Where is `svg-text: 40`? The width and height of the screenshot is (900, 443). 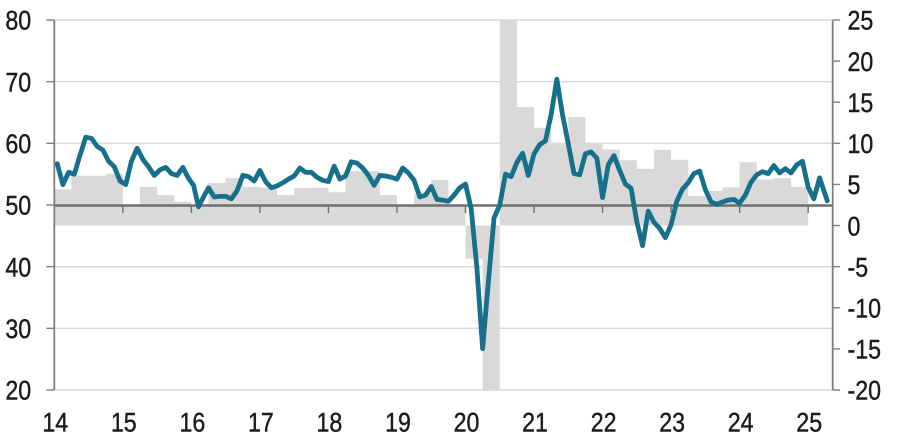
svg-text: 40 is located at coordinates (18, 268).